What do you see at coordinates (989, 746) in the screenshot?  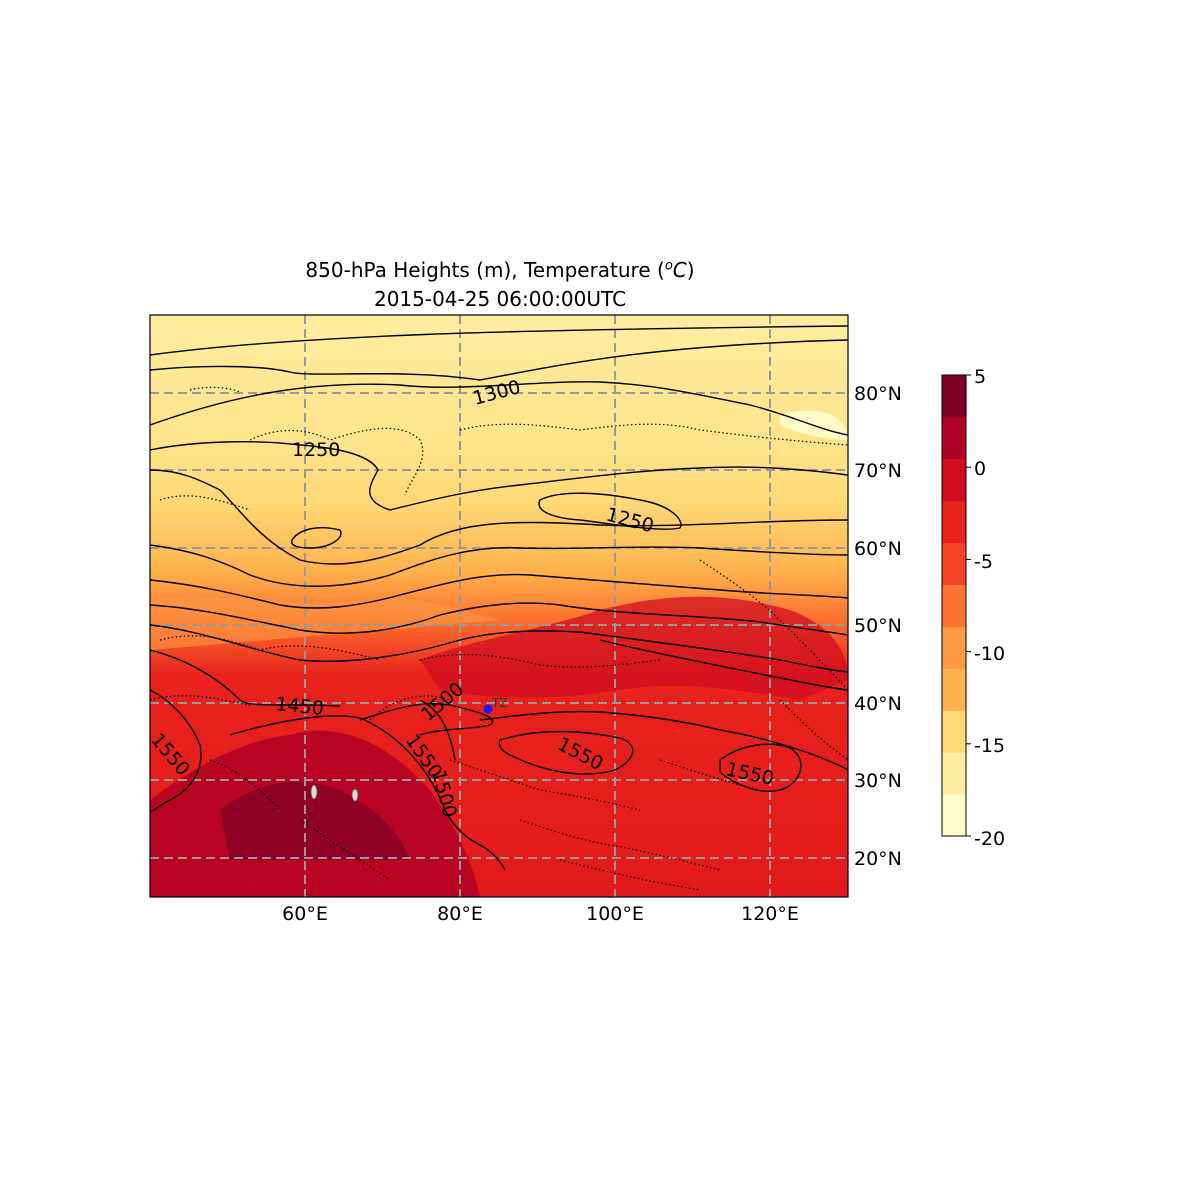 I see `colorbar-tick: -15` at bounding box center [989, 746].